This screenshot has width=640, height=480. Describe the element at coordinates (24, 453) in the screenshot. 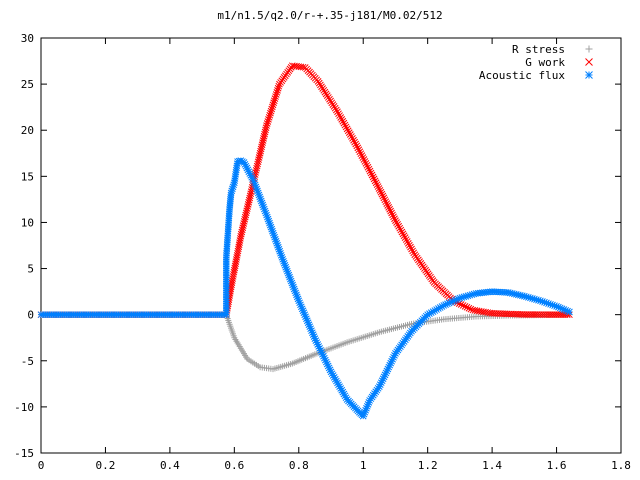

I see `y-tick-label: -15` at that location.